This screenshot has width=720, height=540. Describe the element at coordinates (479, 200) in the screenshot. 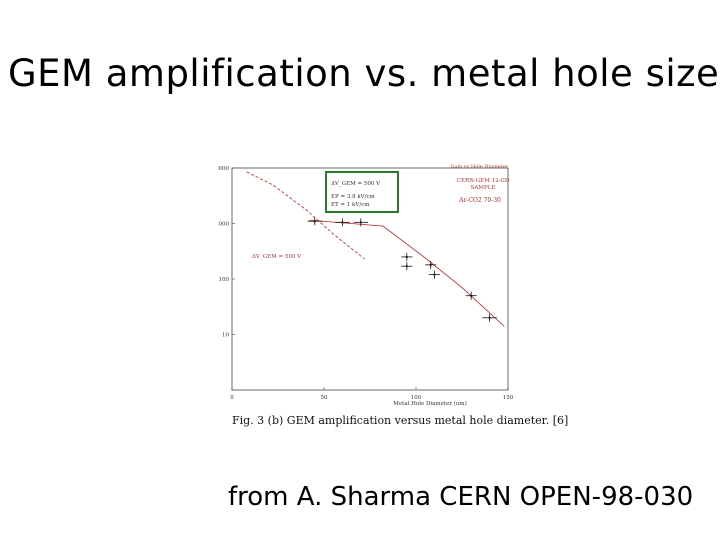

I see `right-note-3: Ar-CO2 70-30` at that location.